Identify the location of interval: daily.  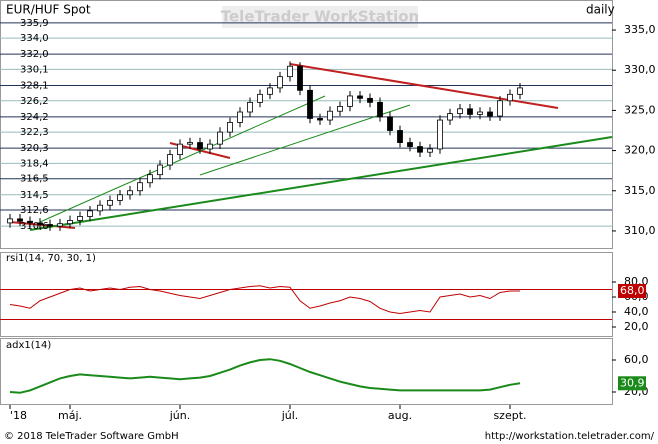
(600, 10).